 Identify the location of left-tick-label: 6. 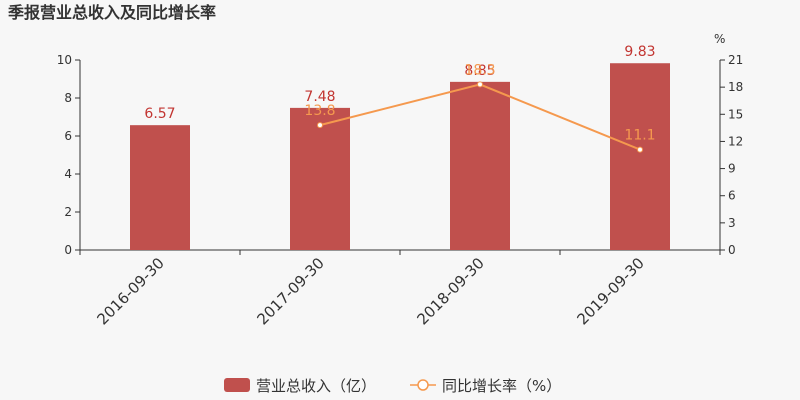
(68, 136).